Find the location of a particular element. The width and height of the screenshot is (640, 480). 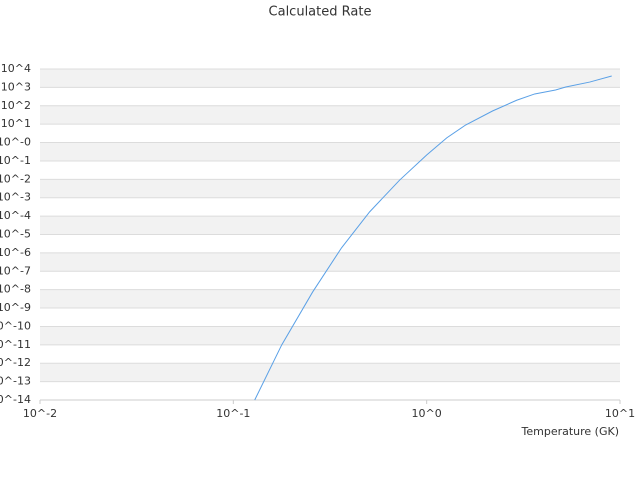

y-tick-label: 10^-7 is located at coordinates (15, 270).